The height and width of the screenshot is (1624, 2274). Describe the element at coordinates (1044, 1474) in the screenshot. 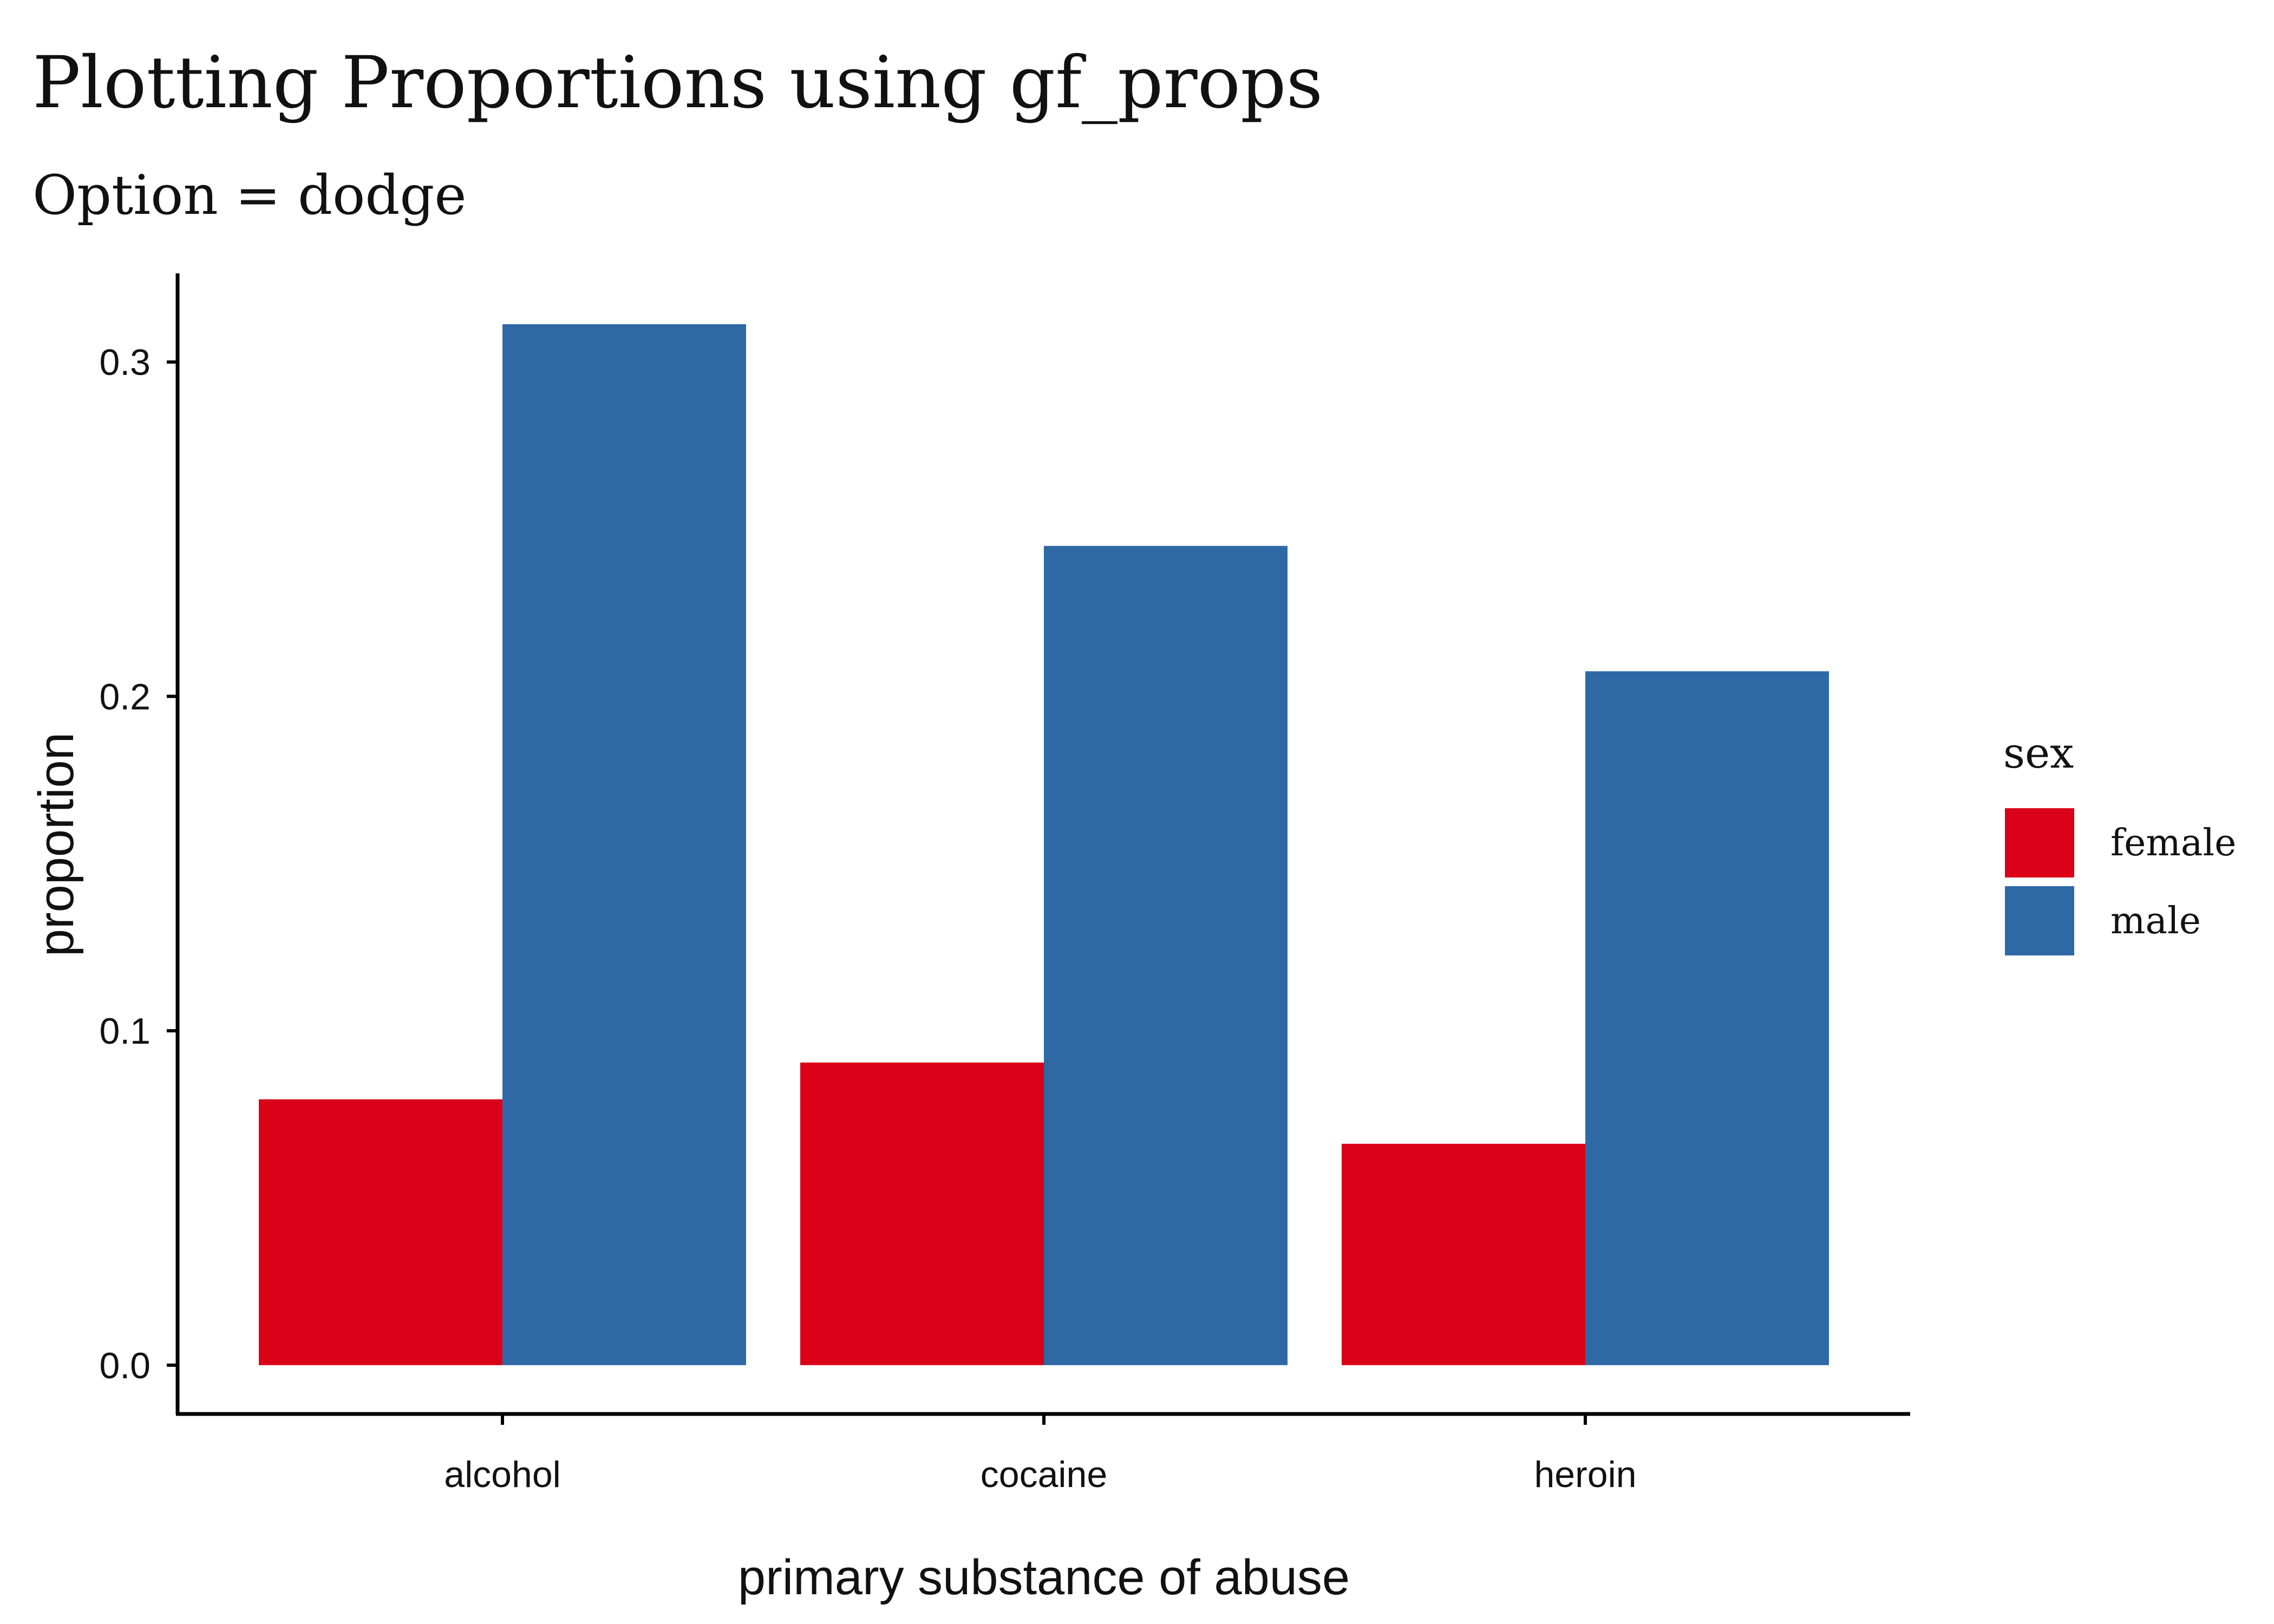

I see `x-tick-label-cocaine: cocaine` at that location.